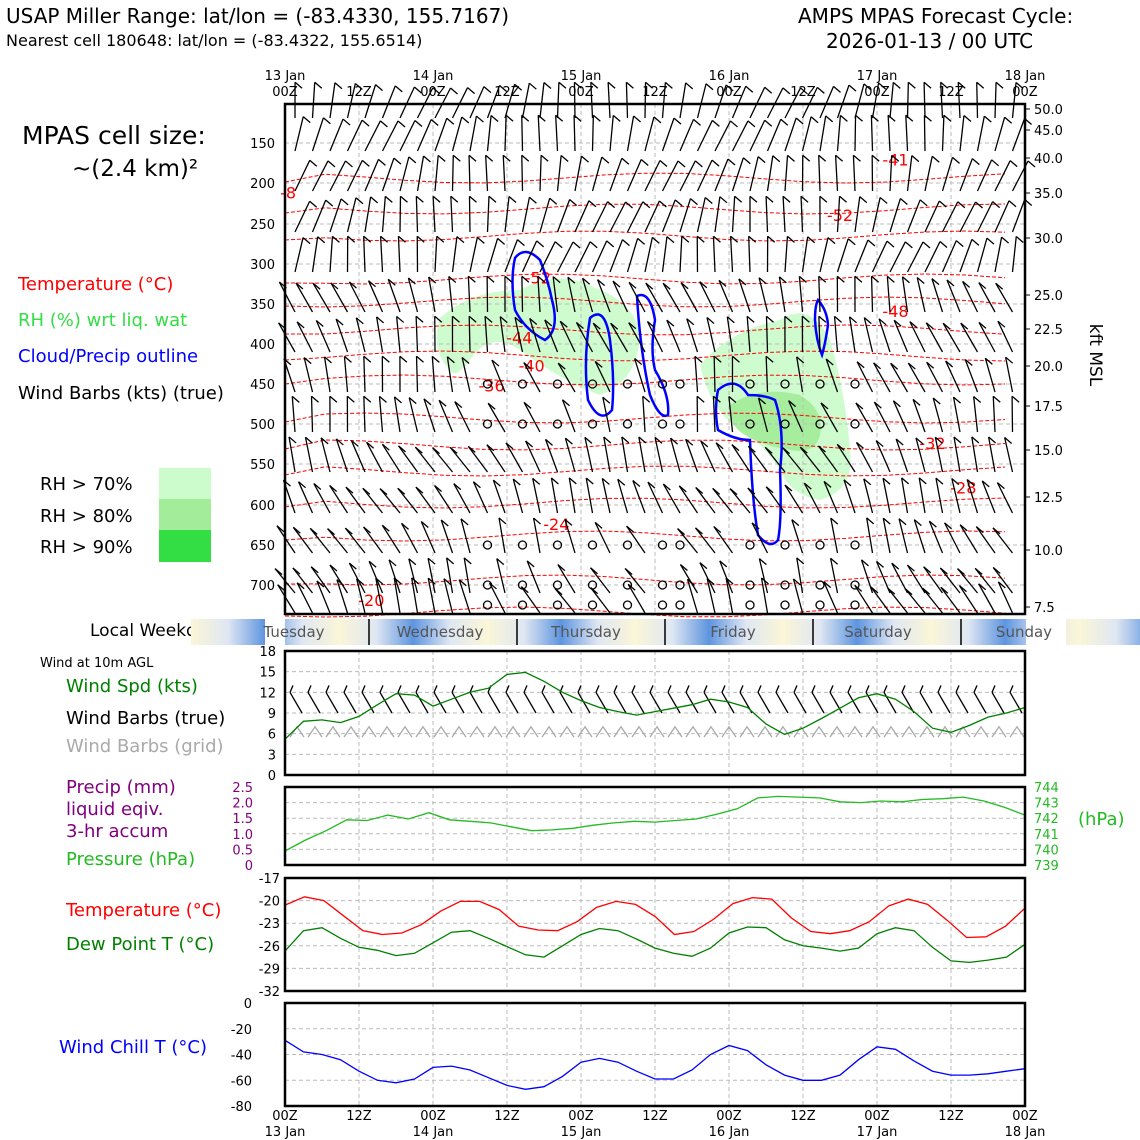 The image size is (1140, 1140). What do you see at coordinates (132, 686) in the screenshot?
I see `wind-speed-legend: Wind Spd (kts)` at bounding box center [132, 686].